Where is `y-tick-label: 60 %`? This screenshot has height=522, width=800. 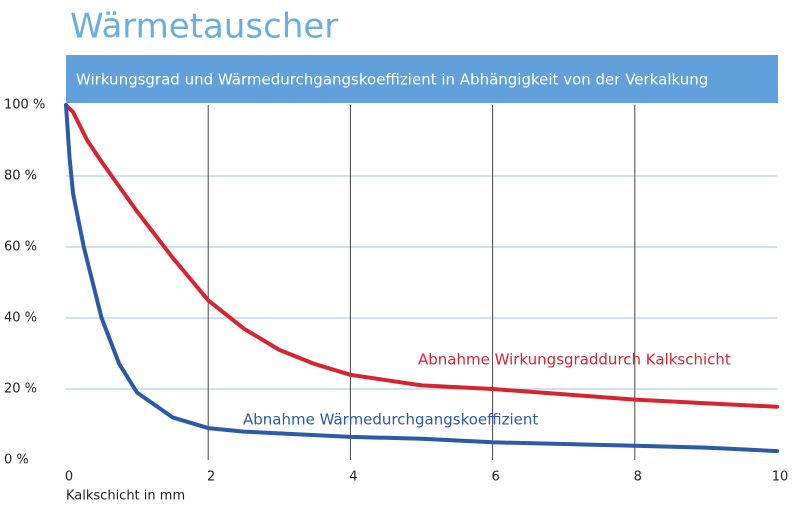
y-tick-label: 60 % is located at coordinates (20, 247).